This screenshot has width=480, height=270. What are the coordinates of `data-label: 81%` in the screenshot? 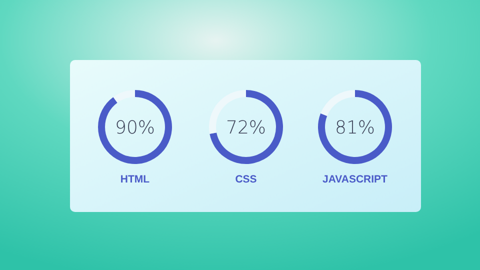 It's located at (355, 127).